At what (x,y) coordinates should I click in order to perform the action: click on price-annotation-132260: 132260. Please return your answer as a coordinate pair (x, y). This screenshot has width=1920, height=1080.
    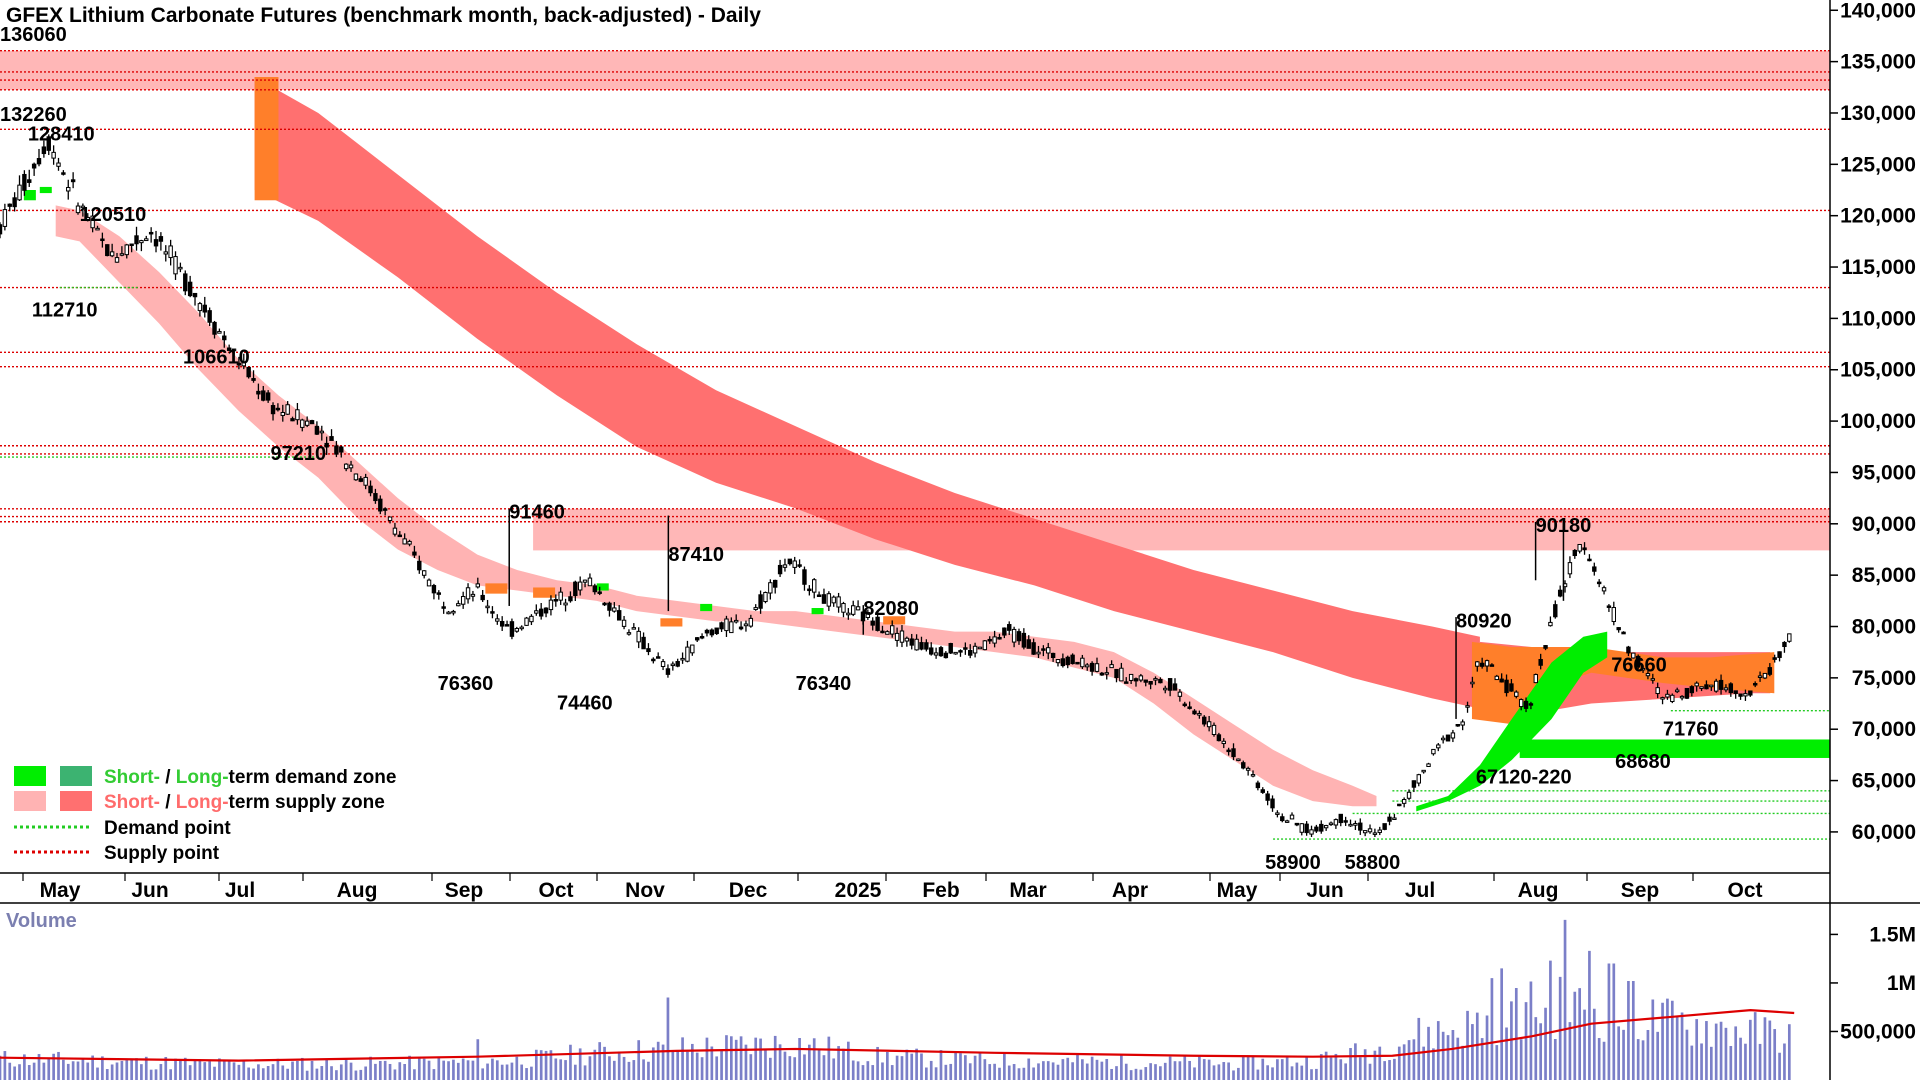
    Looking at the image, I should click on (33, 115).